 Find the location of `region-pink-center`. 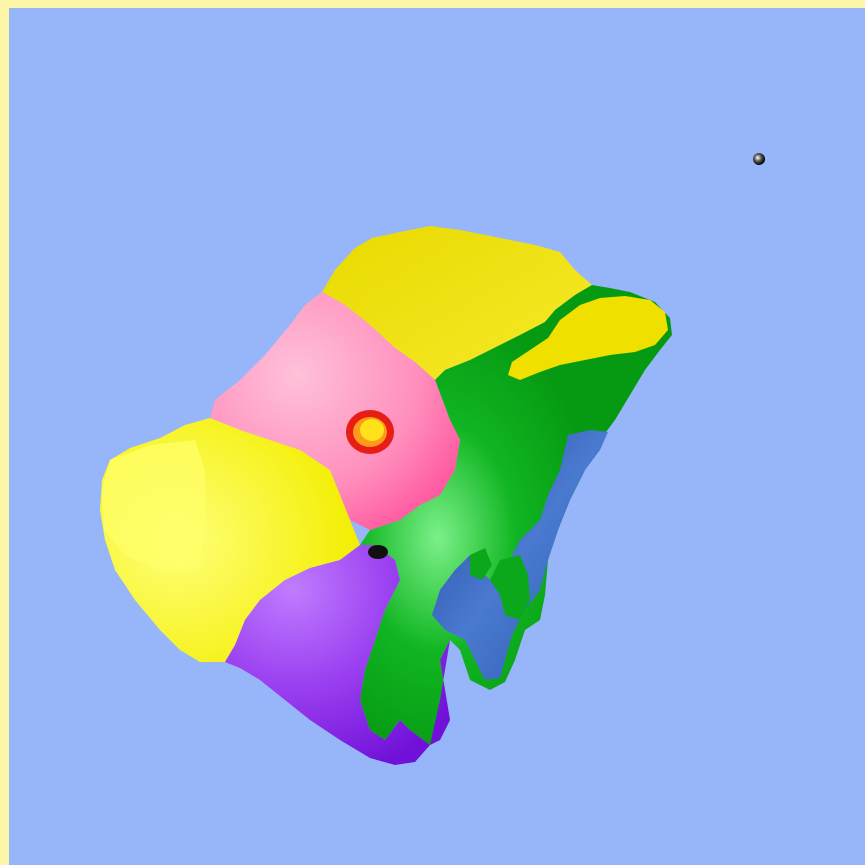

region-pink-center is located at coordinates (335, 411).